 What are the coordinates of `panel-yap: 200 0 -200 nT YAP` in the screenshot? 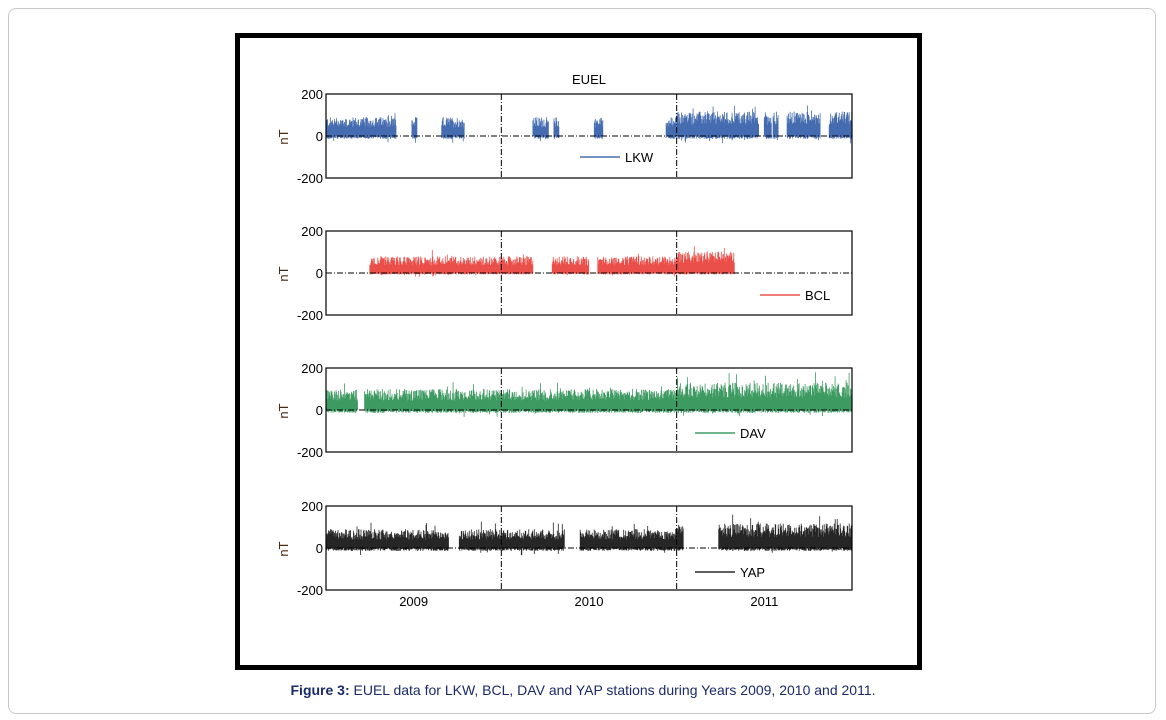 It's located at (564, 548).